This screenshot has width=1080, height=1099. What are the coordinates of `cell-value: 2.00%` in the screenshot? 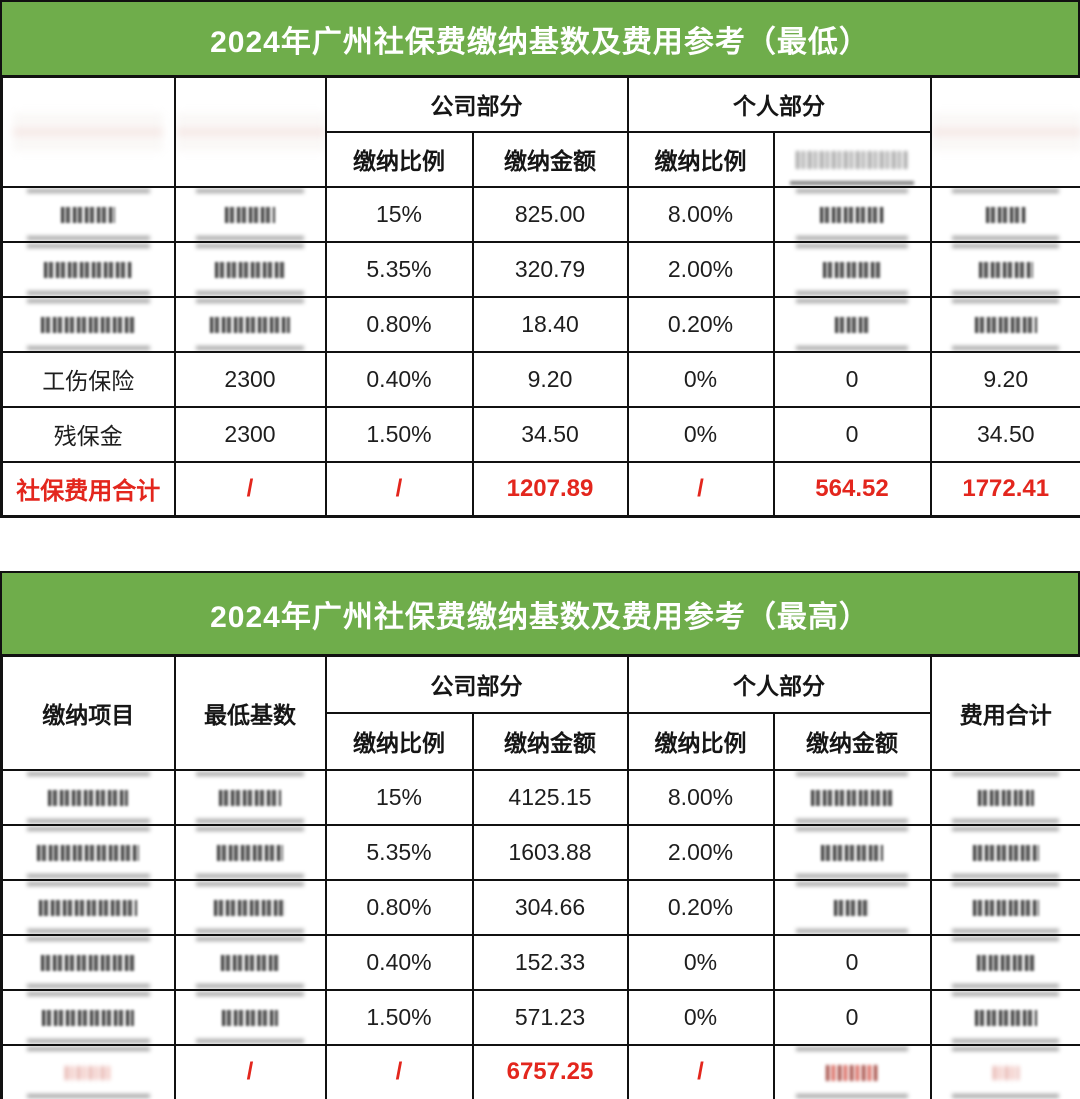 It's located at (700, 268).